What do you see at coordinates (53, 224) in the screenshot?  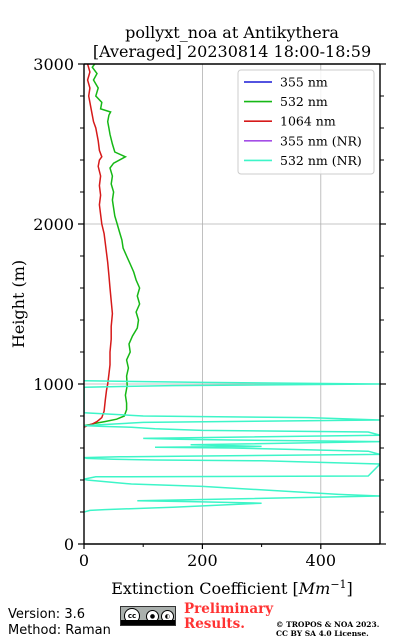 I see `y-tick-label: 2000` at bounding box center [53, 224].